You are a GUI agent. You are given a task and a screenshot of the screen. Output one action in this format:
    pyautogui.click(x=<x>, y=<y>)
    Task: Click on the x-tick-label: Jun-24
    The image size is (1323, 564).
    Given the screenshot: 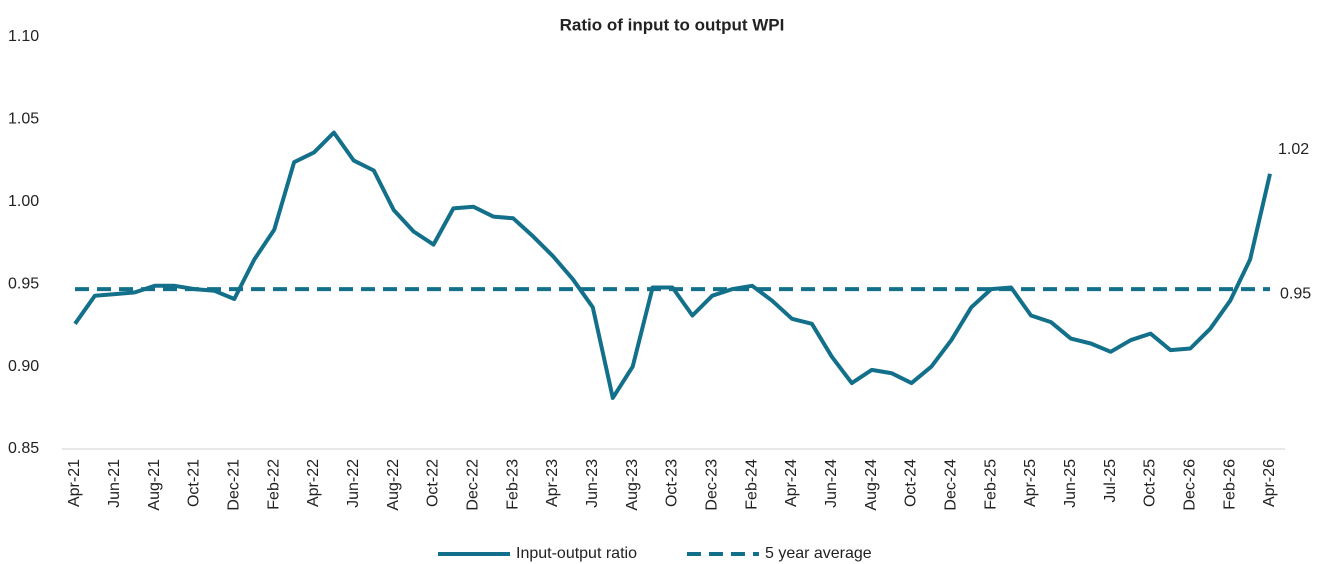 What is the action you would take?
    pyautogui.click(x=831, y=483)
    